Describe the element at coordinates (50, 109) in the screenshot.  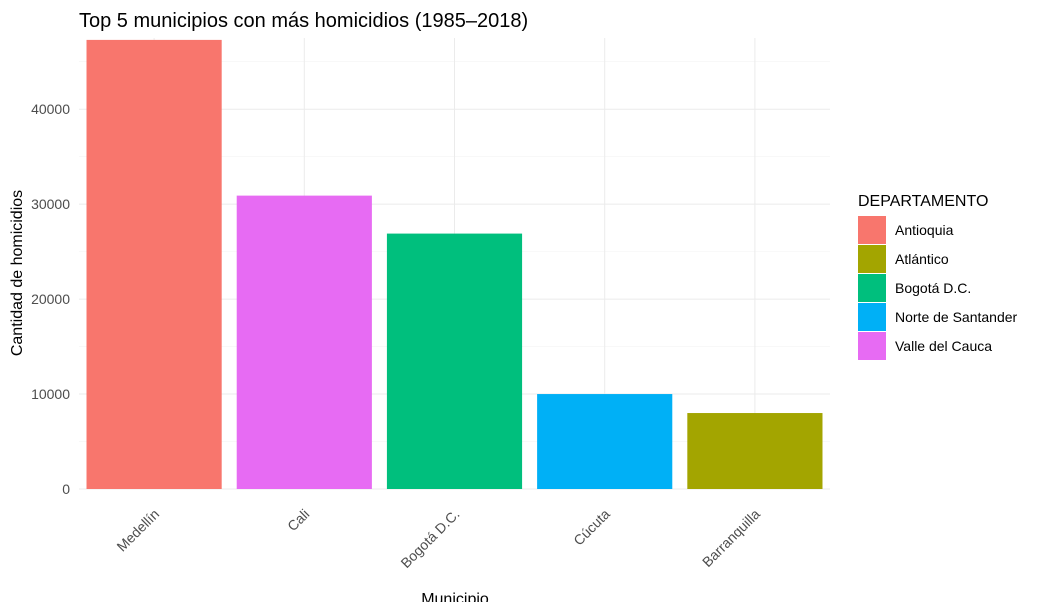
I see `y-tick-label: 40000` at that location.